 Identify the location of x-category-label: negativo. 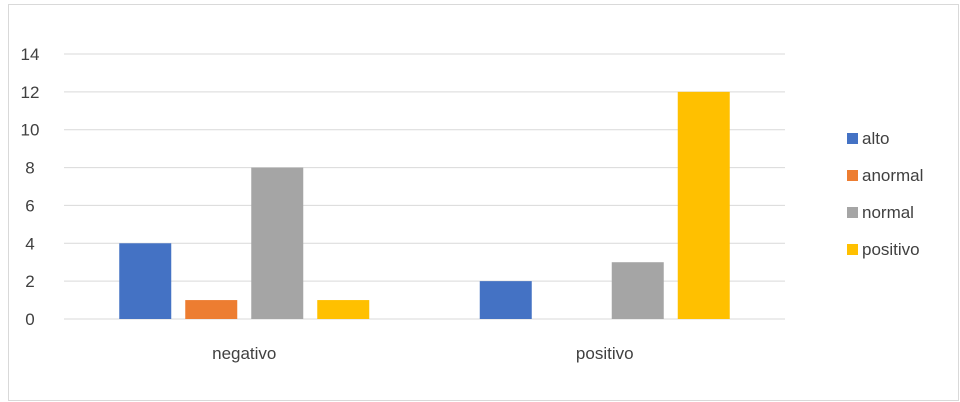
(244, 353).